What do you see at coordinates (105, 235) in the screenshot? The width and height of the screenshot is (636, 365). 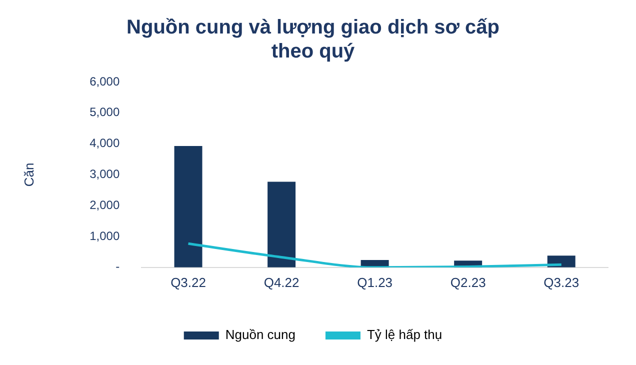 I see `y-tick-label: 1,000` at bounding box center [105, 235].